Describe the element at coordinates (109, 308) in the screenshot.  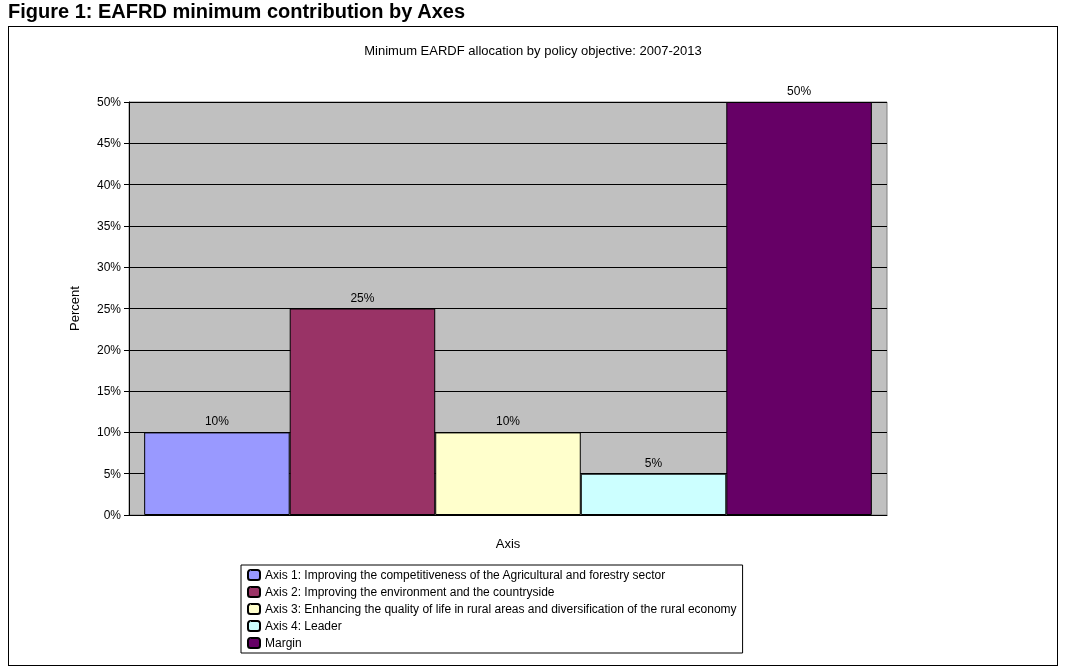
I see `y-tick-label: 25%` at that location.